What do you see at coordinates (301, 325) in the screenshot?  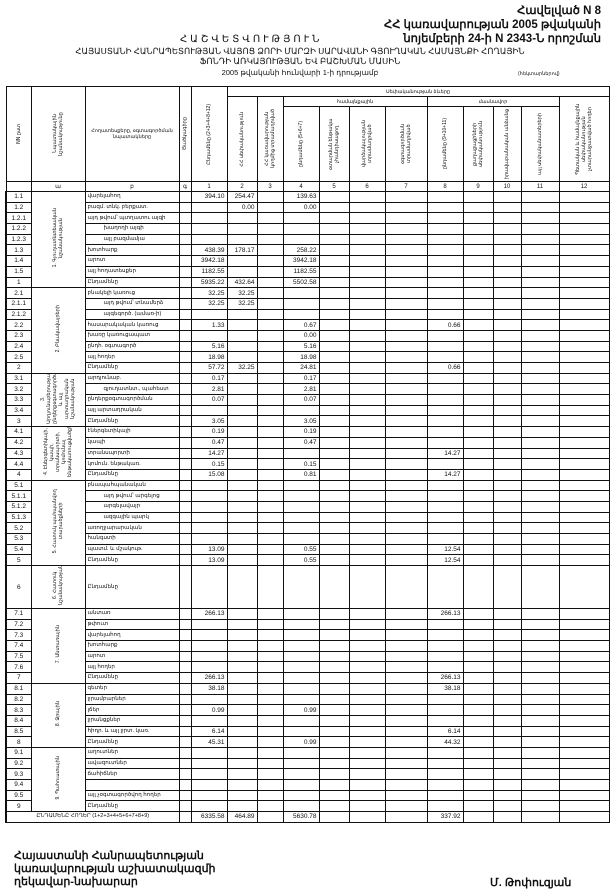 I see `cell-col-4: 0.67` at bounding box center [301, 325].